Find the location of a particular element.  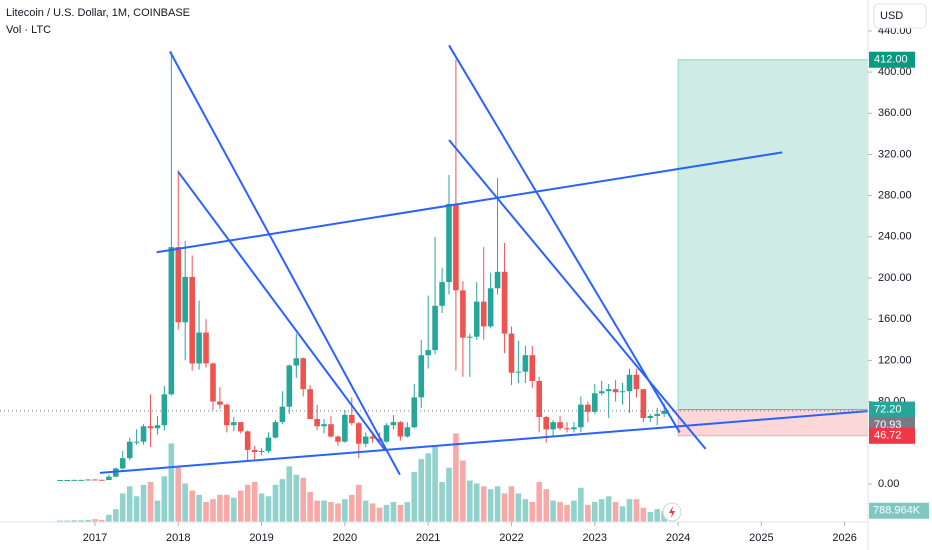

entry-label: 72.20 is located at coordinates (888, 409).